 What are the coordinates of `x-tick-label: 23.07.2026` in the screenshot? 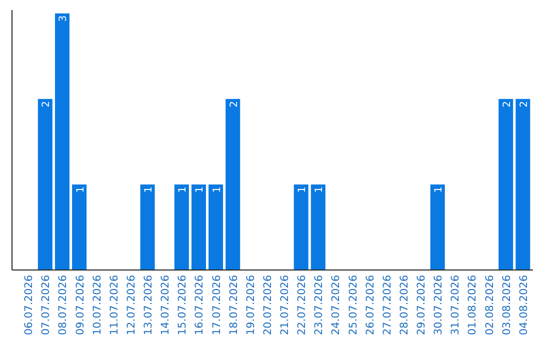 It's located at (319, 305).